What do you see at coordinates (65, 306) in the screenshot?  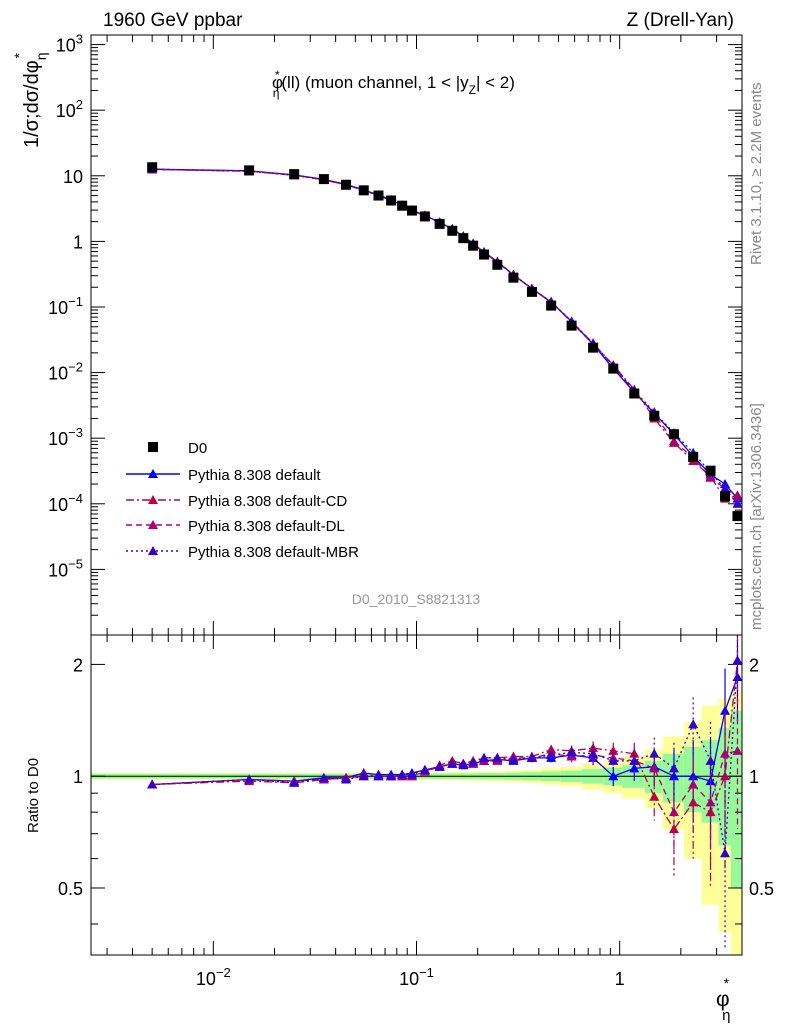 I see `y-tick-label: 10⁻¹` at bounding box center [65, 306].